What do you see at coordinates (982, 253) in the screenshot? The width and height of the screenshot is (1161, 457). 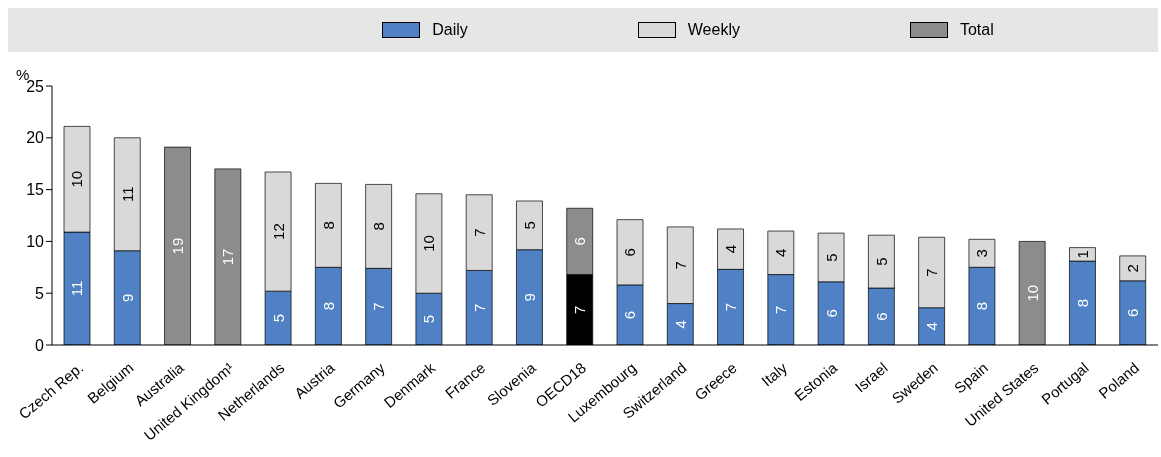 I see `data-label: 3` at bounding box center [982, 253].